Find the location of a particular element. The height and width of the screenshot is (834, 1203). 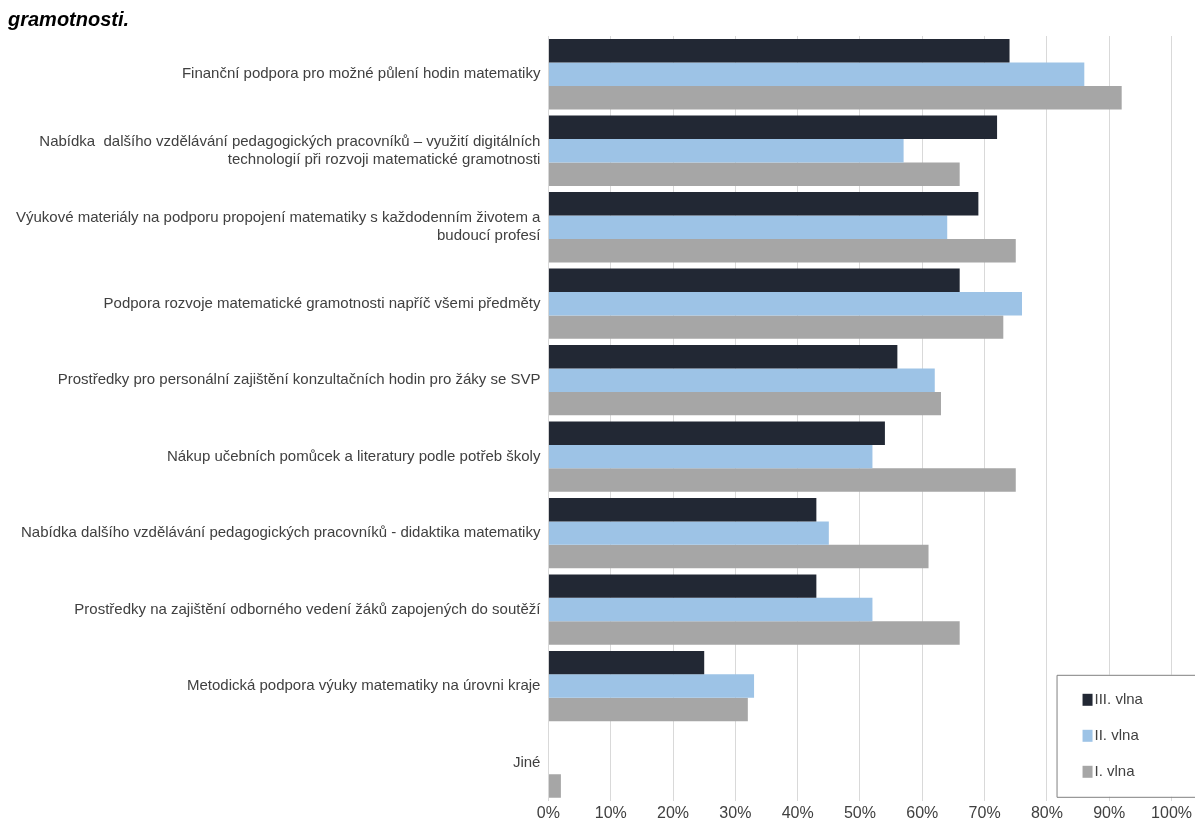

x-tick-label: 20% is located at coordinates (673, 812).